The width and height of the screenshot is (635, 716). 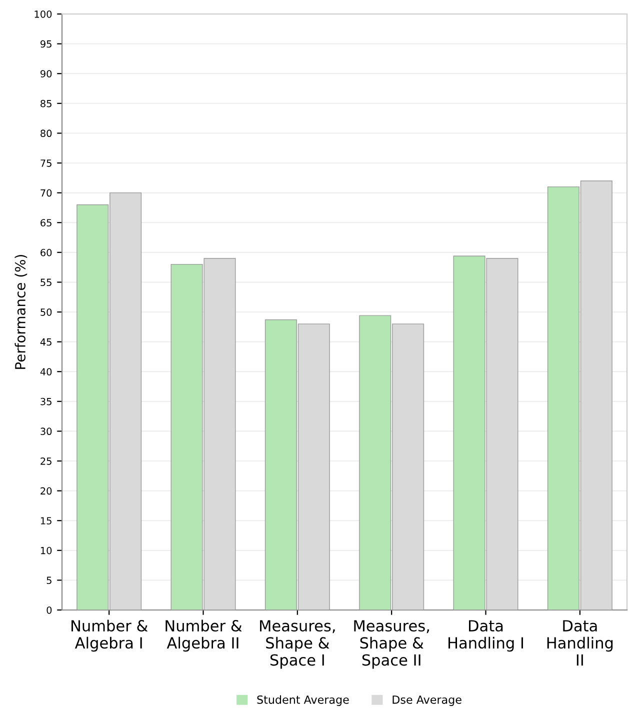 I want to click on y-tick-label: 25, so click(x=46, y=461).